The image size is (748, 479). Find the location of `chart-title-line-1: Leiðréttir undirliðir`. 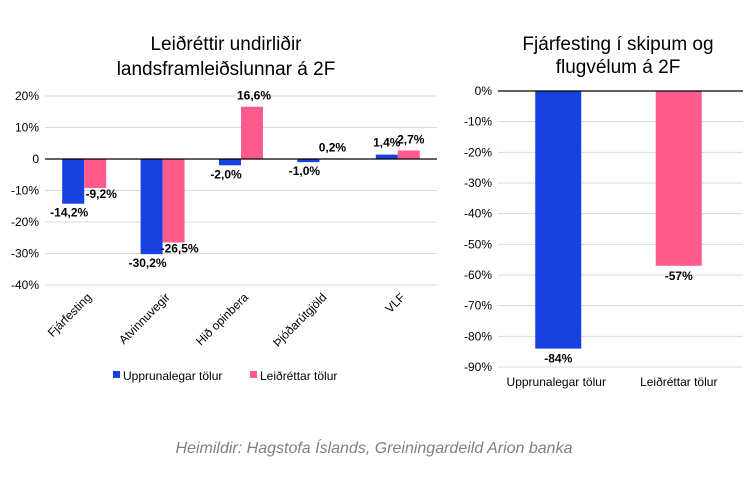

chart-title-line-1: Leiðréttir undirliðir is located at coordinates (226, 44).